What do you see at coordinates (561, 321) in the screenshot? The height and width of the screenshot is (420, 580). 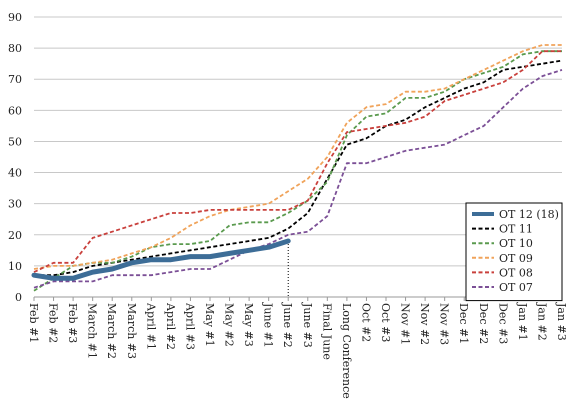 I see `x-tick-label: Jan #3` at bounding box center [561, 321].